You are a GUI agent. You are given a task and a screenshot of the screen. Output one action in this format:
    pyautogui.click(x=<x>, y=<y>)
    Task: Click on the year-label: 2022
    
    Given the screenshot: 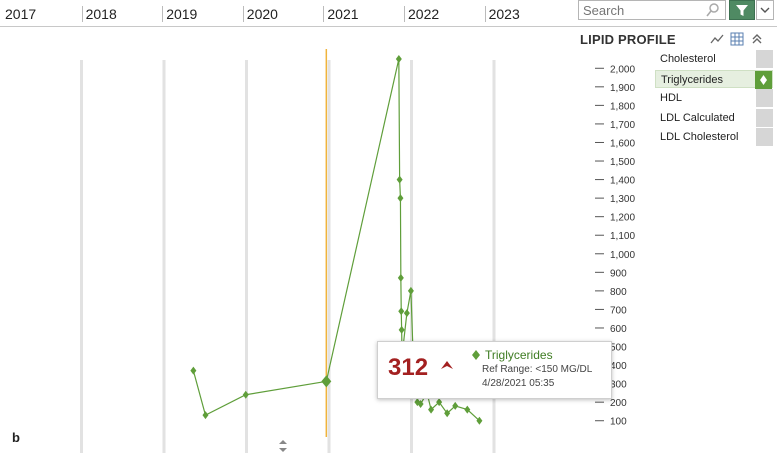 What is the action you would take?
    pyautogui.click(x=424, y=14)
    